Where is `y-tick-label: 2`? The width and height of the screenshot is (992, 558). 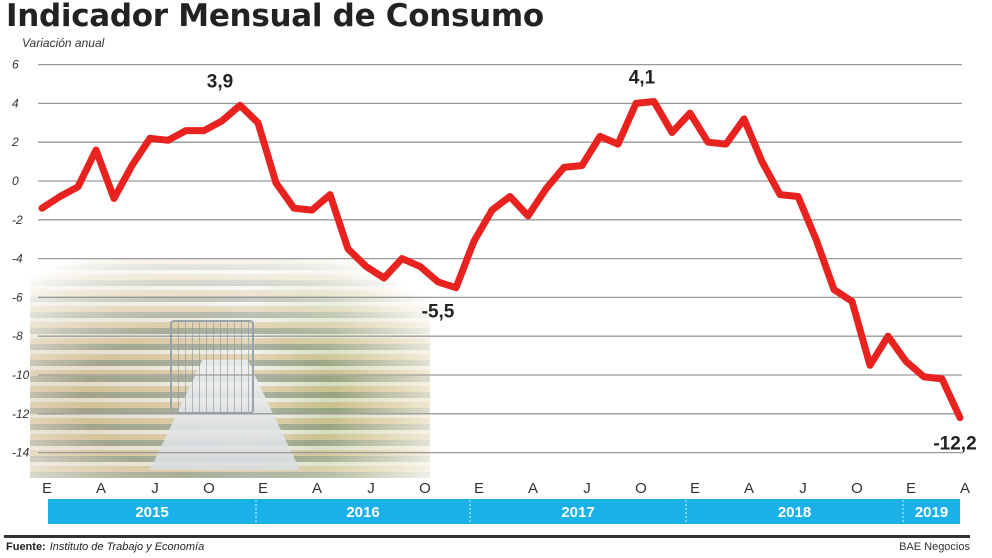
y-tick-label: 2 is located at coordinates (15, 142).